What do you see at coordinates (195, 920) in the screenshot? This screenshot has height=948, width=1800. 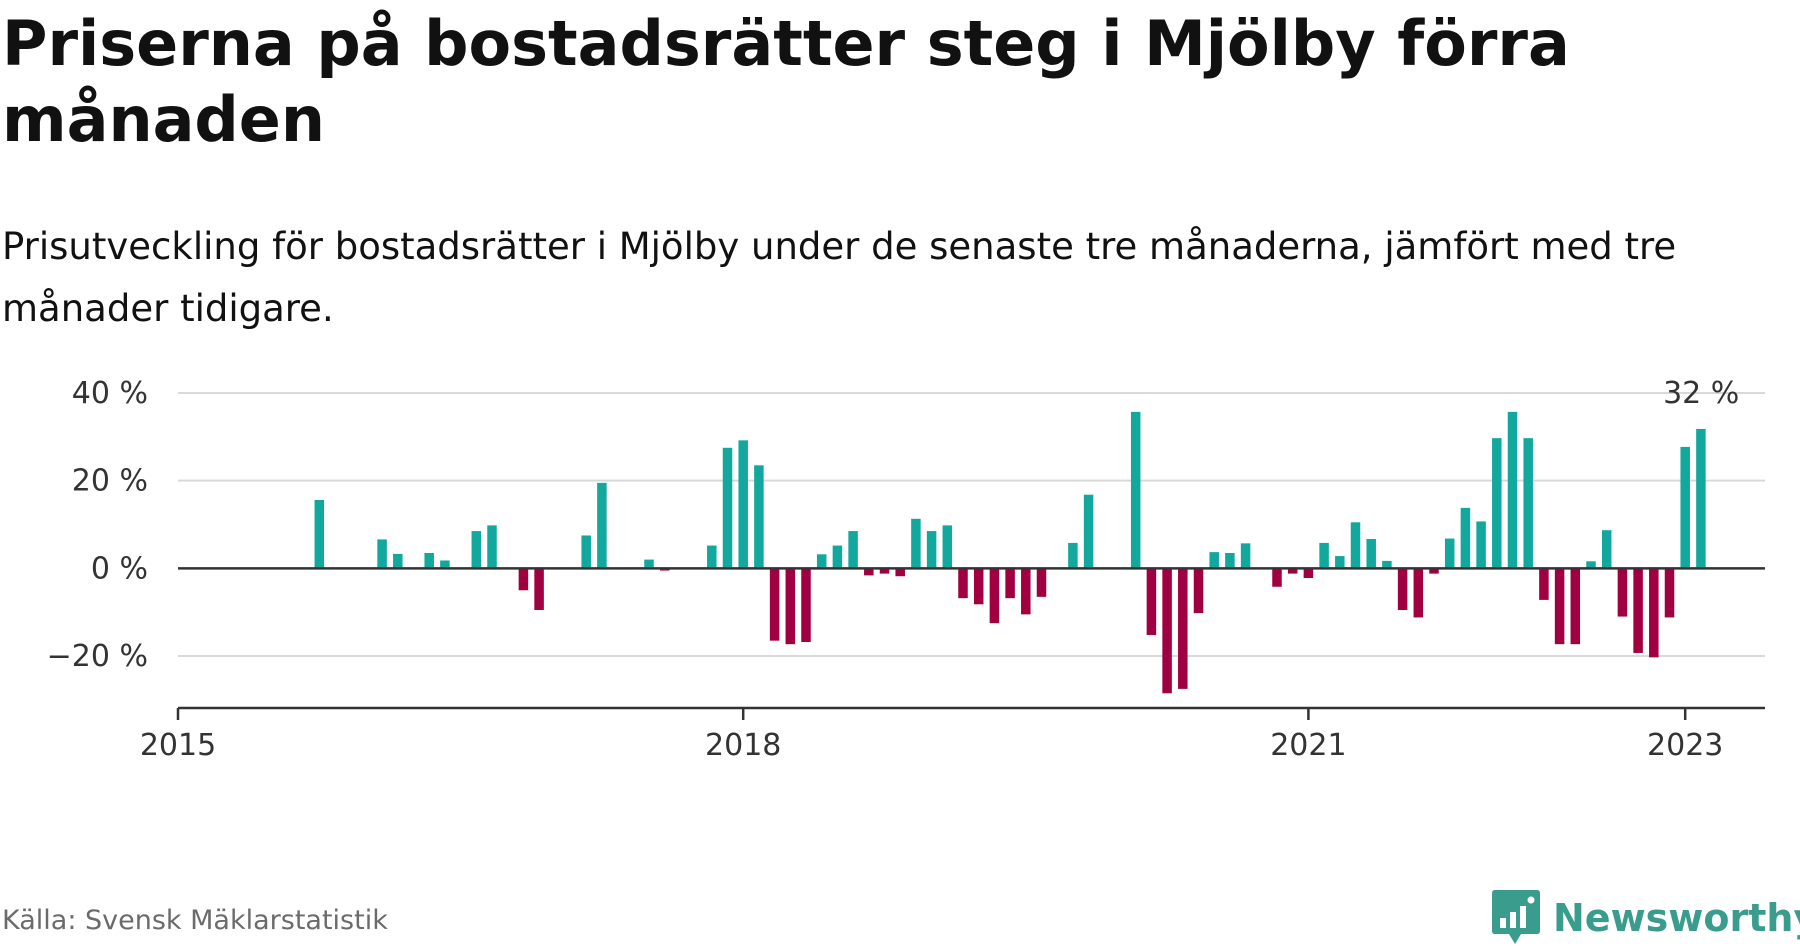 I see `source-note: Källa: Svensk Mäklarstatistik` at bounding box center [195, 920].